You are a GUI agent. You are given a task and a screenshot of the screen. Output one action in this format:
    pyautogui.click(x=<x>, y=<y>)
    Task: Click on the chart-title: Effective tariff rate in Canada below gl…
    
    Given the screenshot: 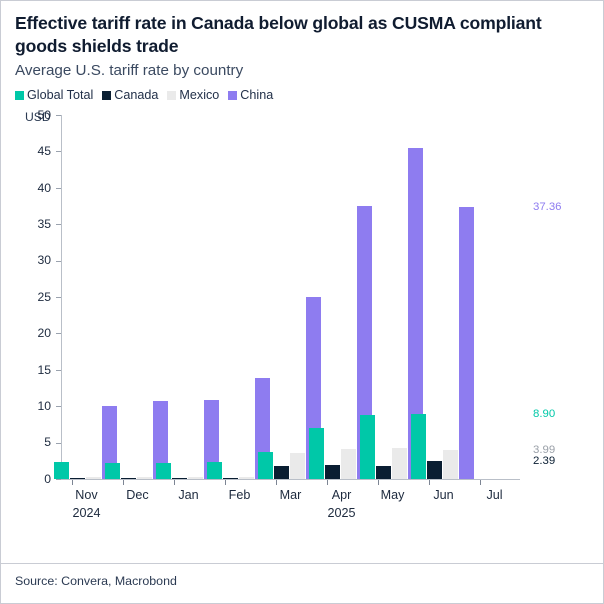 What is the action you would take?
    pyautogui.click(x=278, y=34)
    